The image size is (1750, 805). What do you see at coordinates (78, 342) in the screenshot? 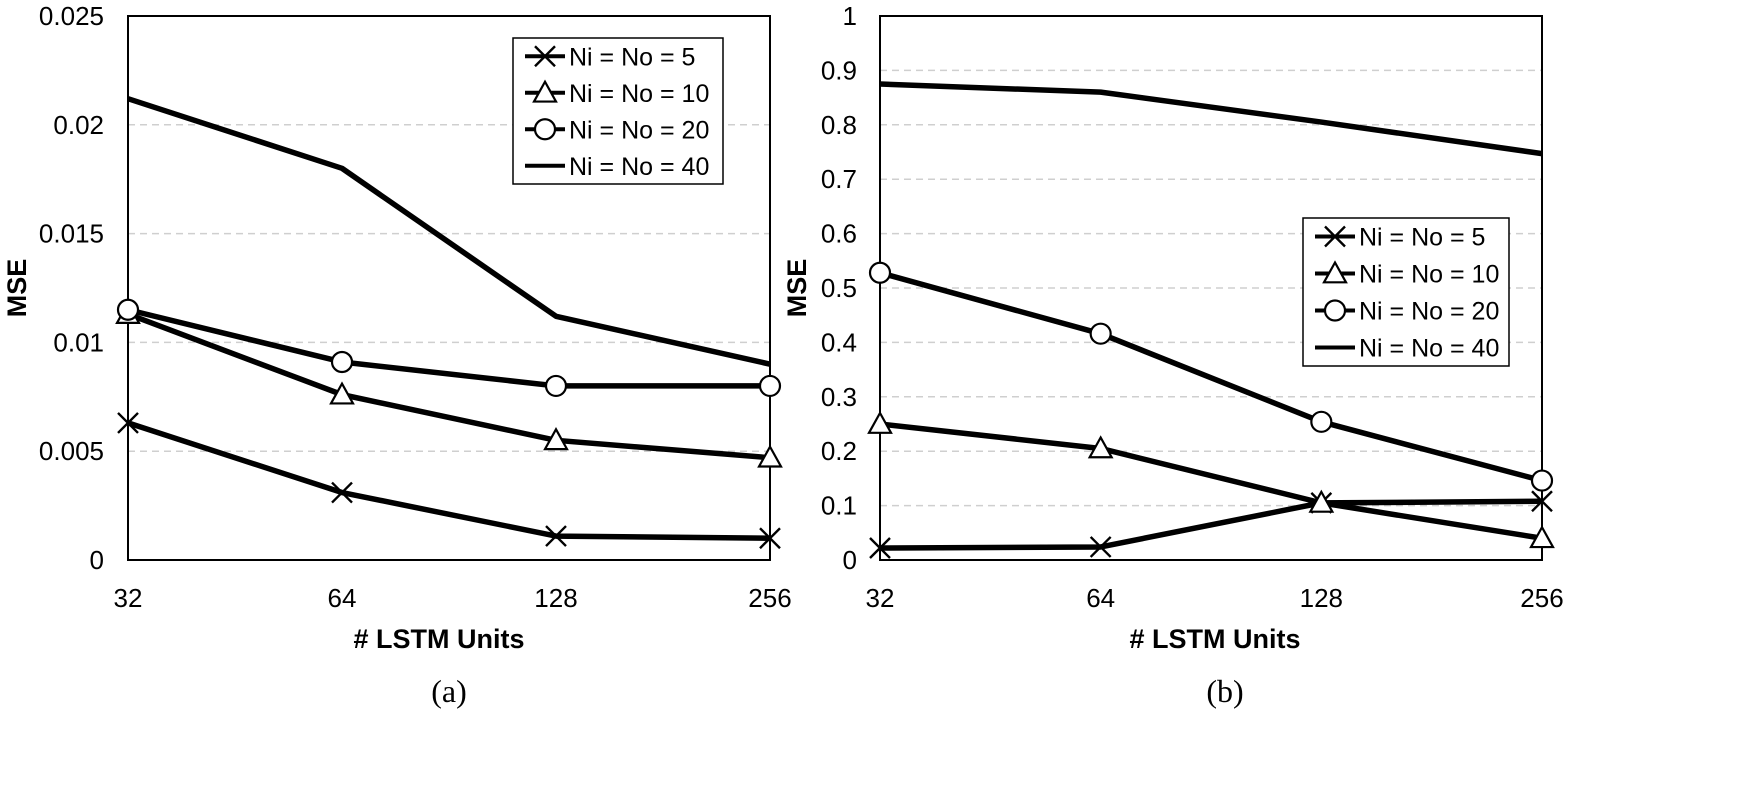
I see `chart-a-y-tick-label: 0.01` at bounding box center [78, 342].